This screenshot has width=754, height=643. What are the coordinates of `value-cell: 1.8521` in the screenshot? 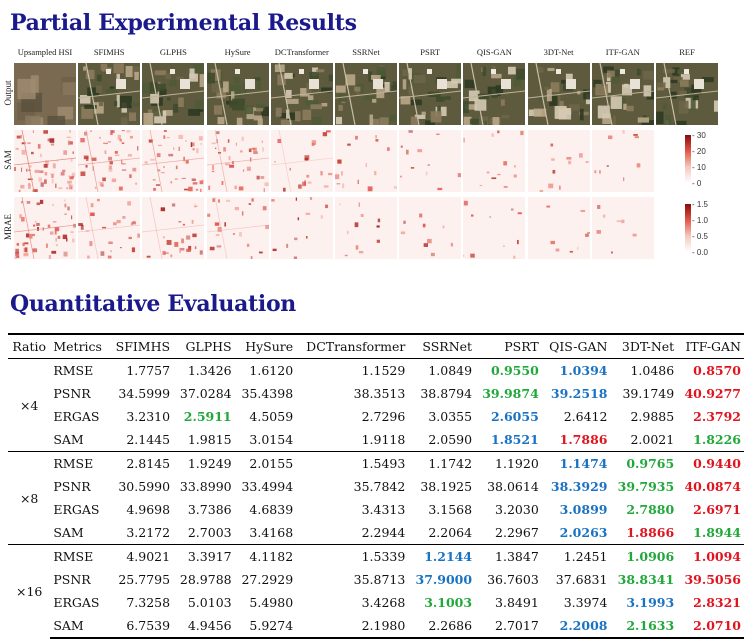 It's located at (514, 439).